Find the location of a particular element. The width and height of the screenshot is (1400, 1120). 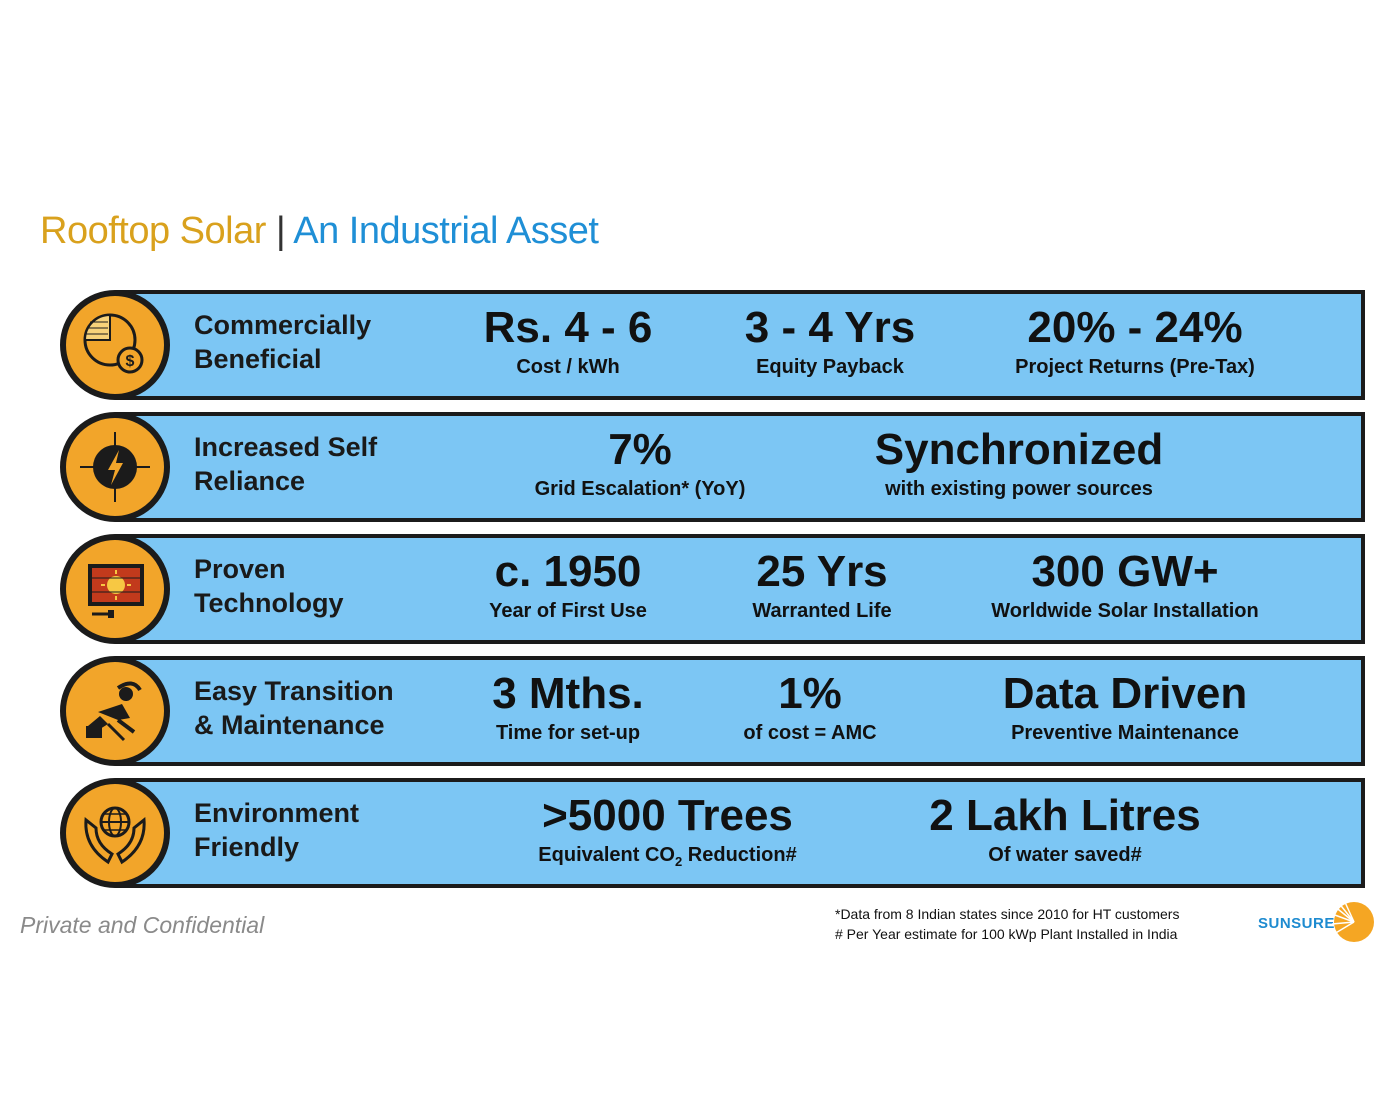

solar-panel-icon is located at coordinates (116, 591).